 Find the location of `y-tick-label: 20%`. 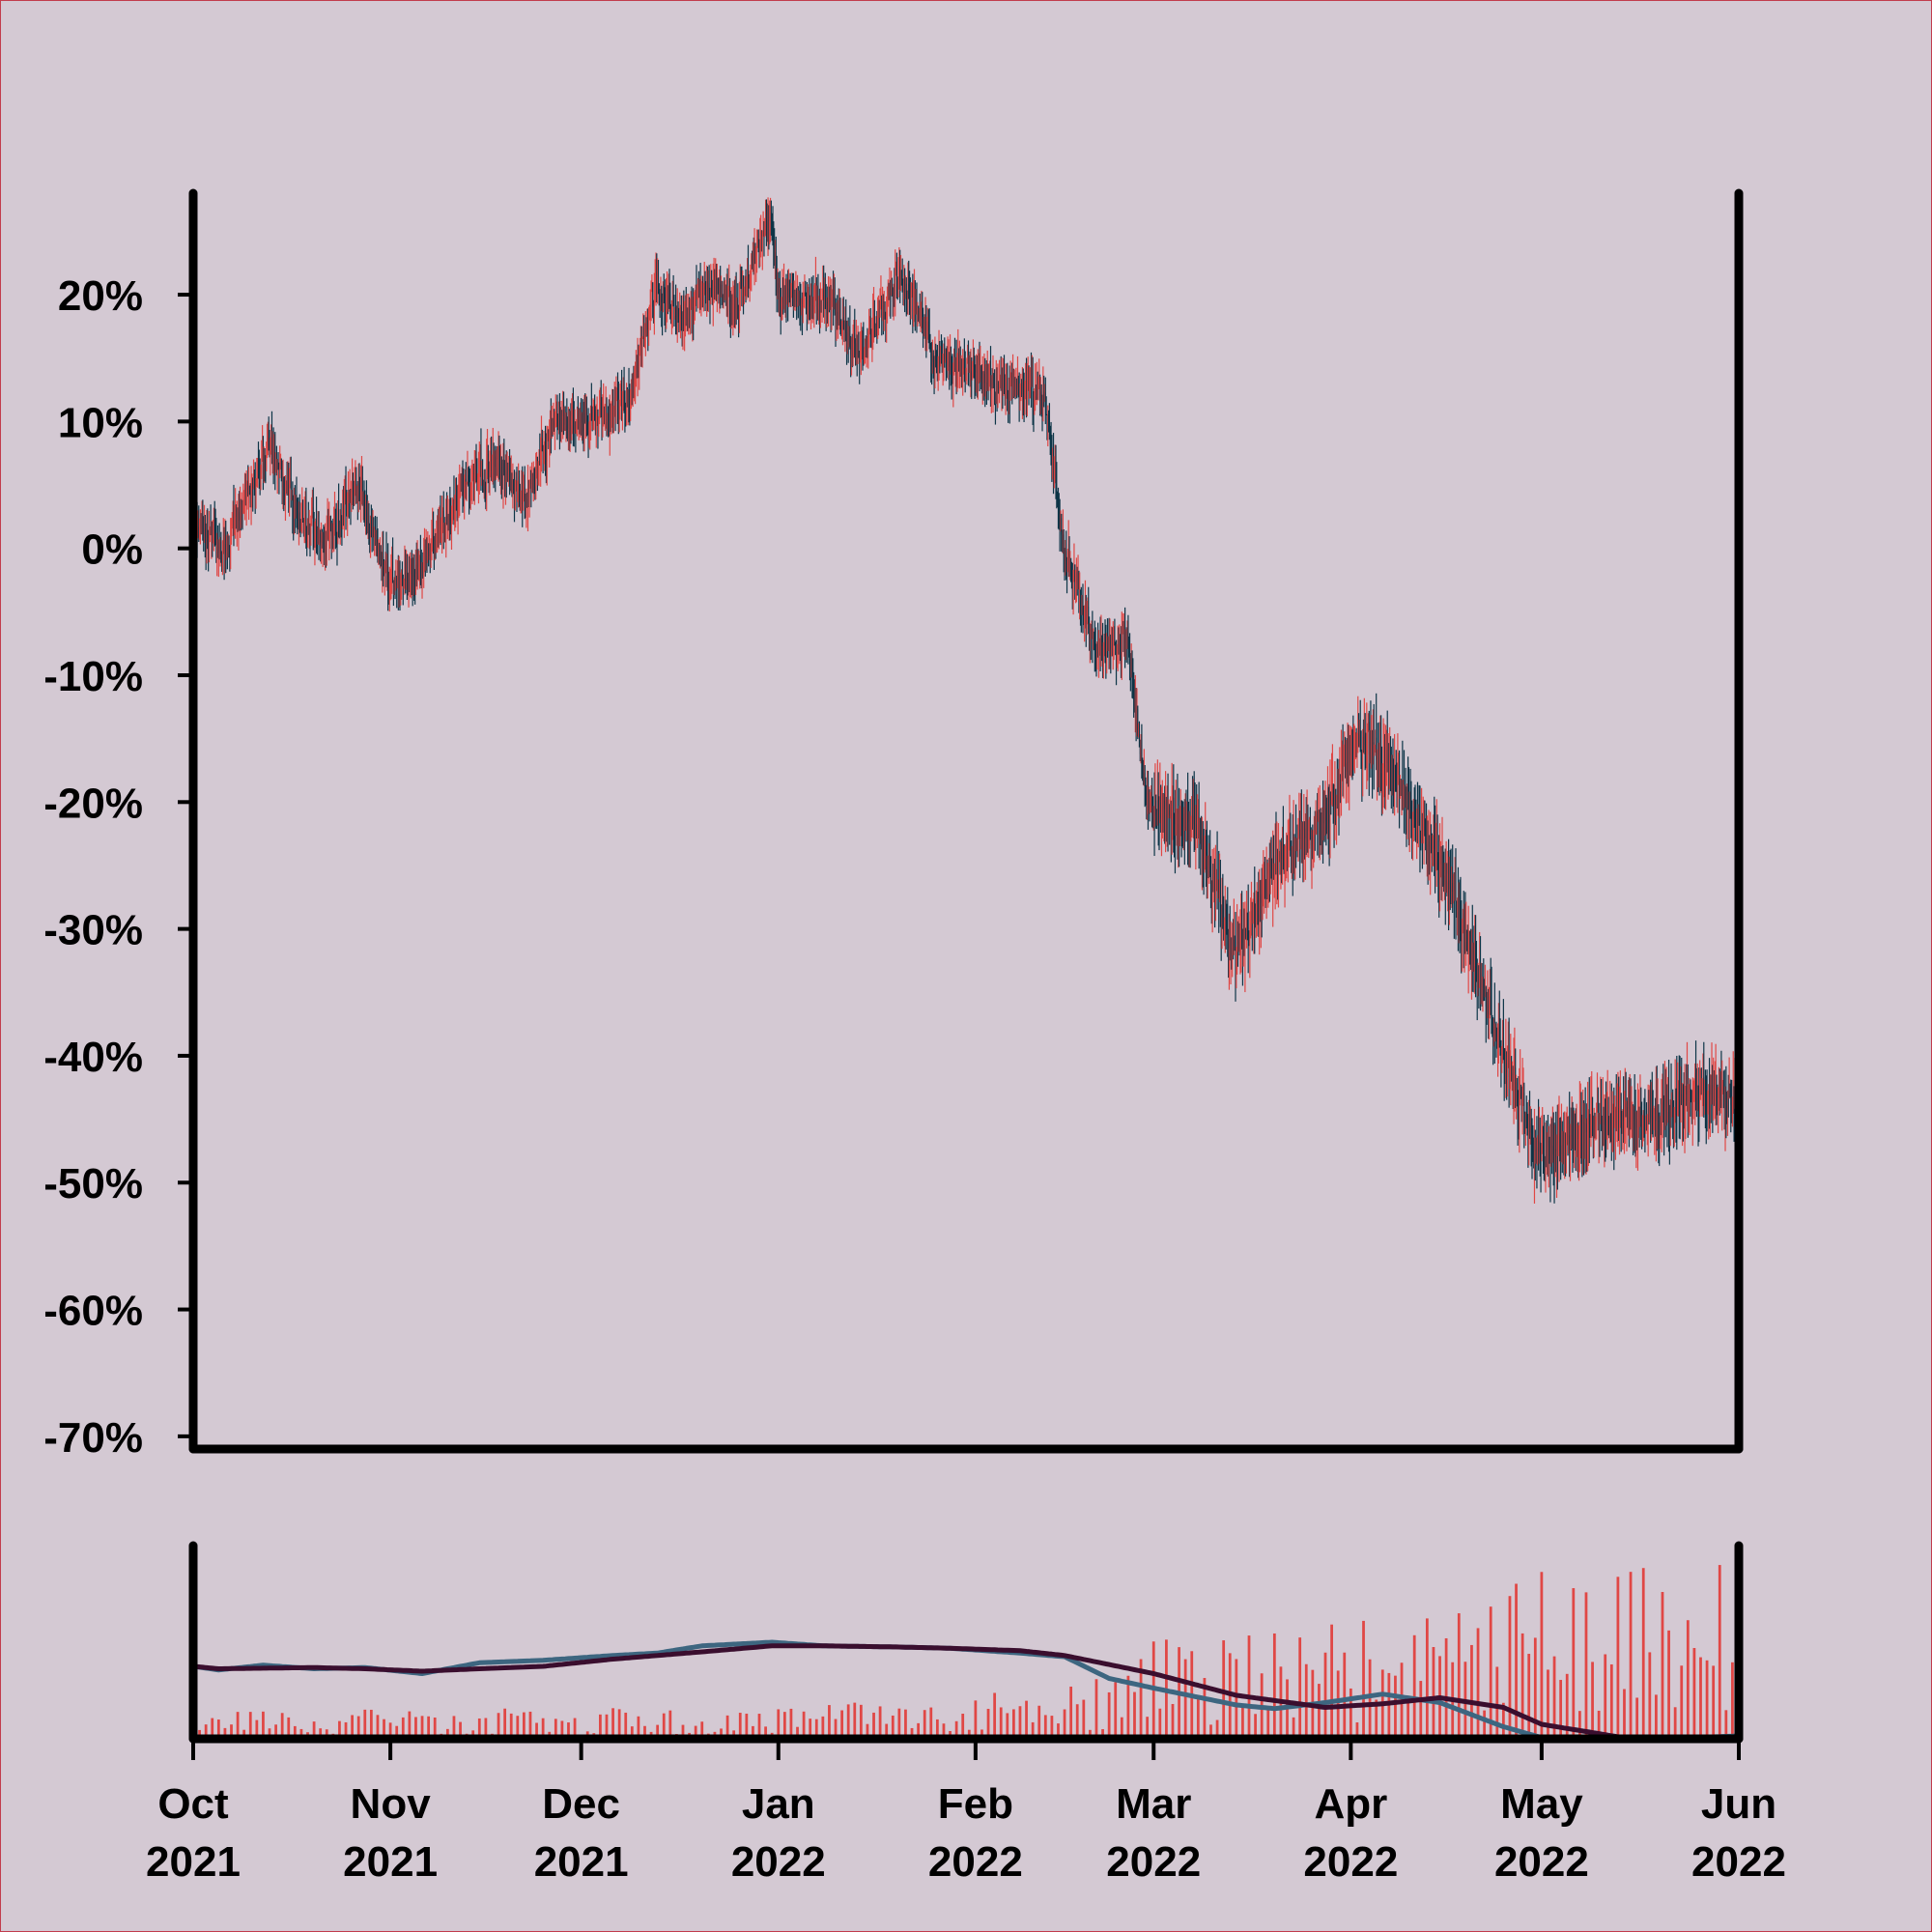

y-tick-label: 20% is located at coordinates (100, 296).